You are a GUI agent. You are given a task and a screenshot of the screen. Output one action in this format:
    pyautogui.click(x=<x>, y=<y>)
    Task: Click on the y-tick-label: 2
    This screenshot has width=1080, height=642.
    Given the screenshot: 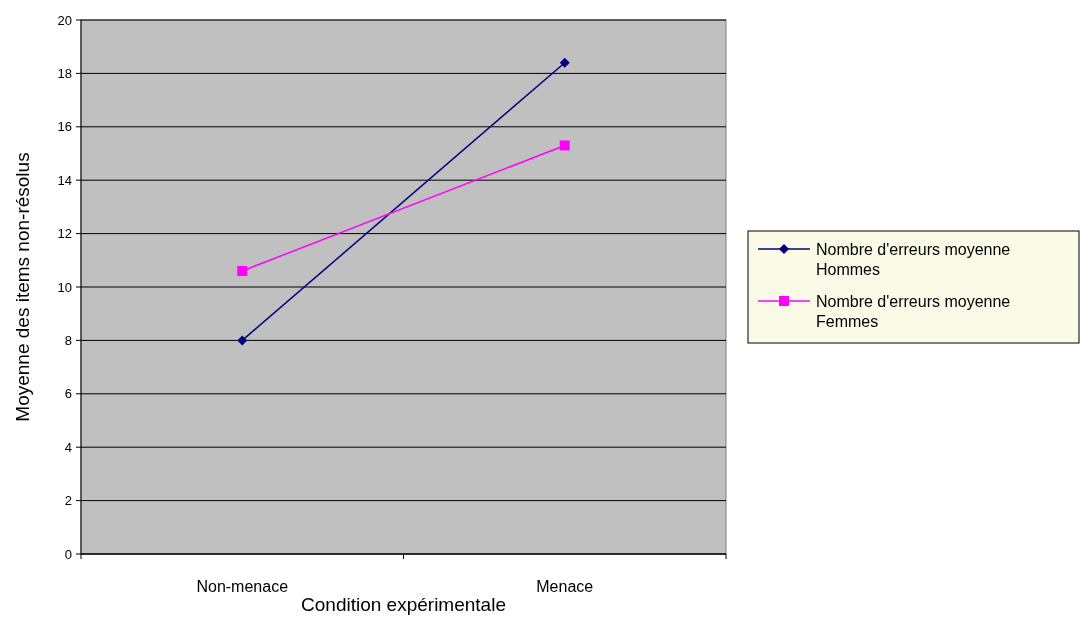 What is the action you would take?
    pyautogui.click(x=68, y=501)
    